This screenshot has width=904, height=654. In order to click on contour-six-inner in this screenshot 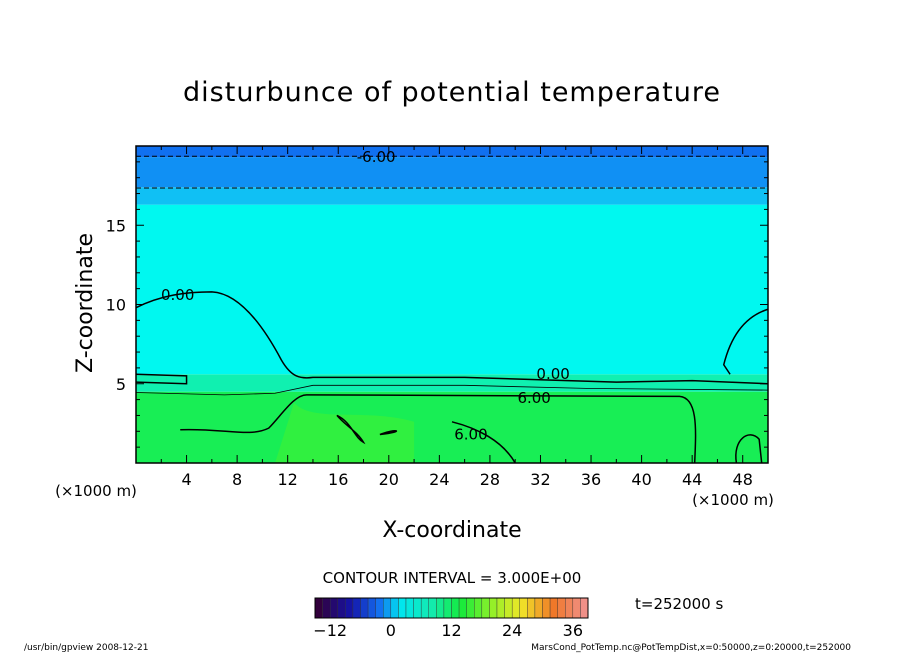, I will do `click(483, 442)`.